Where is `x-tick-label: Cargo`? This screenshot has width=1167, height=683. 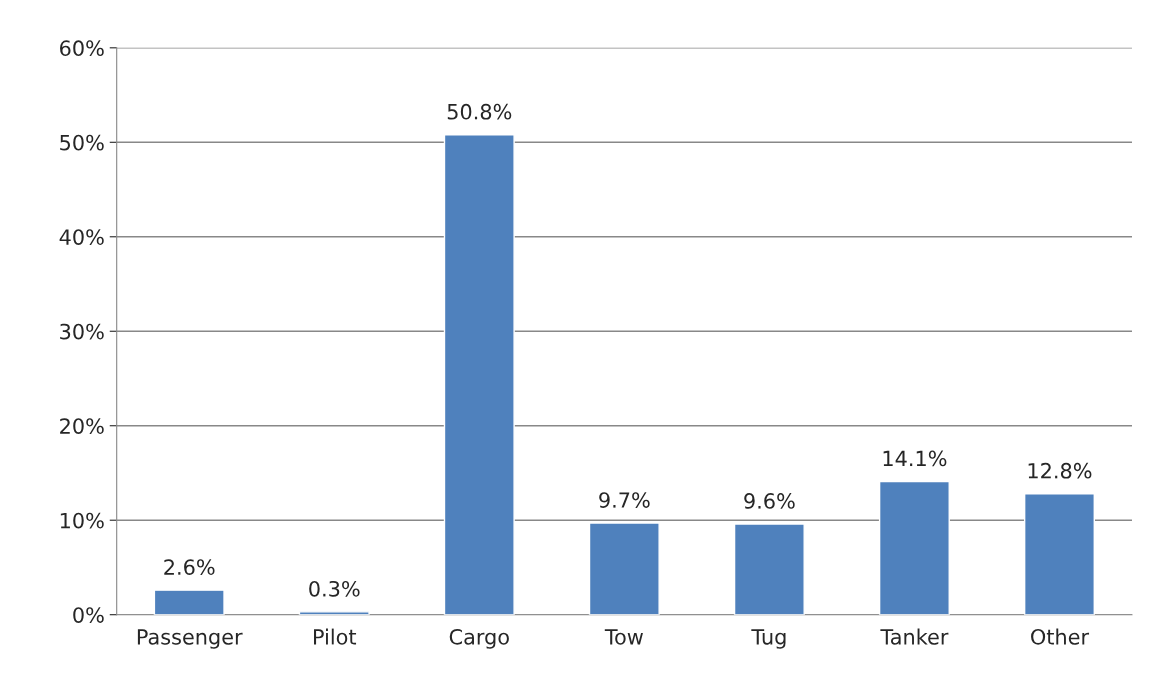
x-tick-label: Cargo is located at coordinates (479, 638).